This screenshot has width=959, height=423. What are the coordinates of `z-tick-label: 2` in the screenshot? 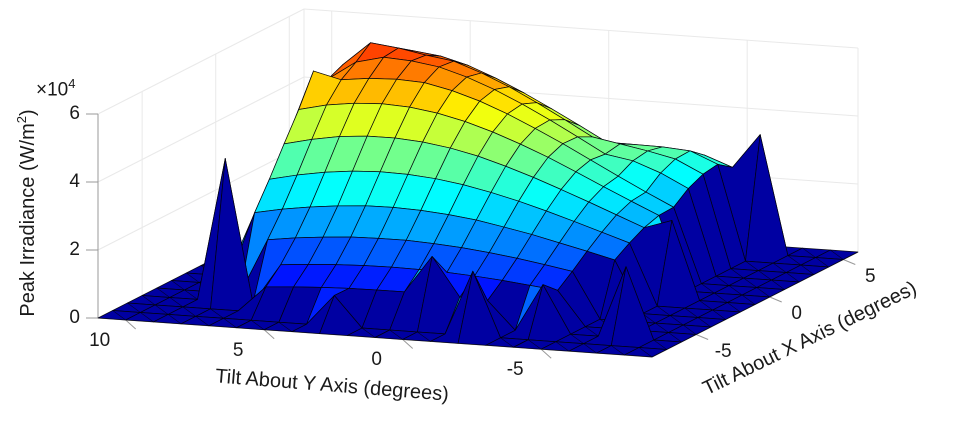 It's located at (74, 249).